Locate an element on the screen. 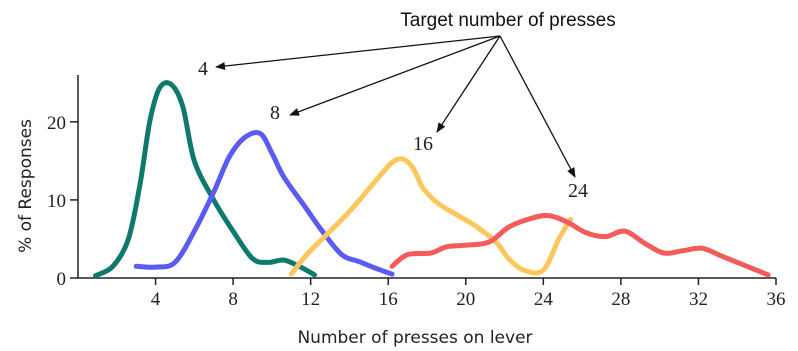 This screenshot has height=351, width=798. x-tick-label: 4 is located at coordinates (156, 299).